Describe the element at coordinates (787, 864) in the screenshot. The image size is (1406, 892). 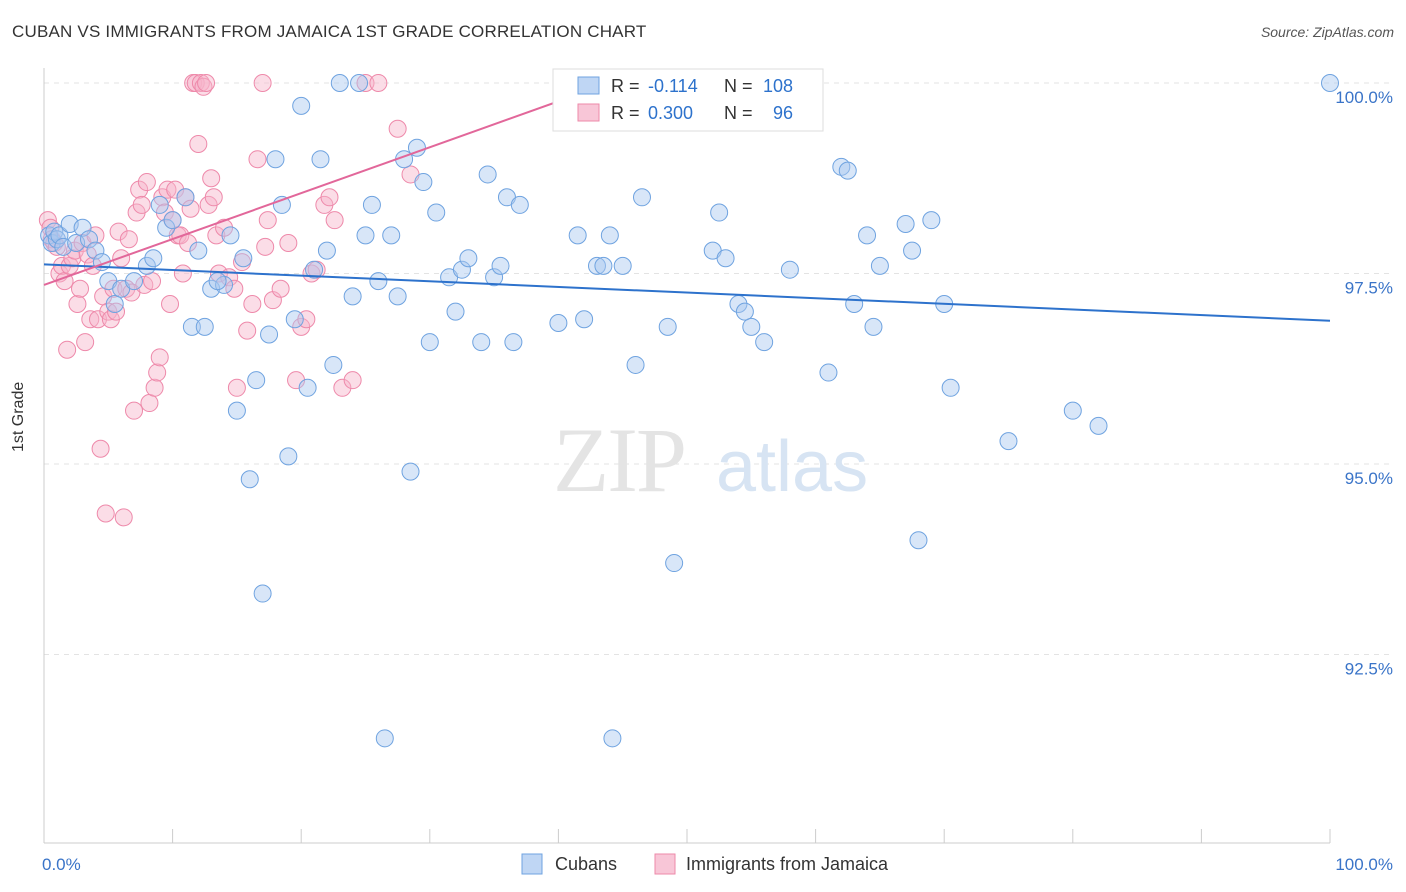
I see `legend-label-jamaica: Immigrants from Jamaica` at that location.